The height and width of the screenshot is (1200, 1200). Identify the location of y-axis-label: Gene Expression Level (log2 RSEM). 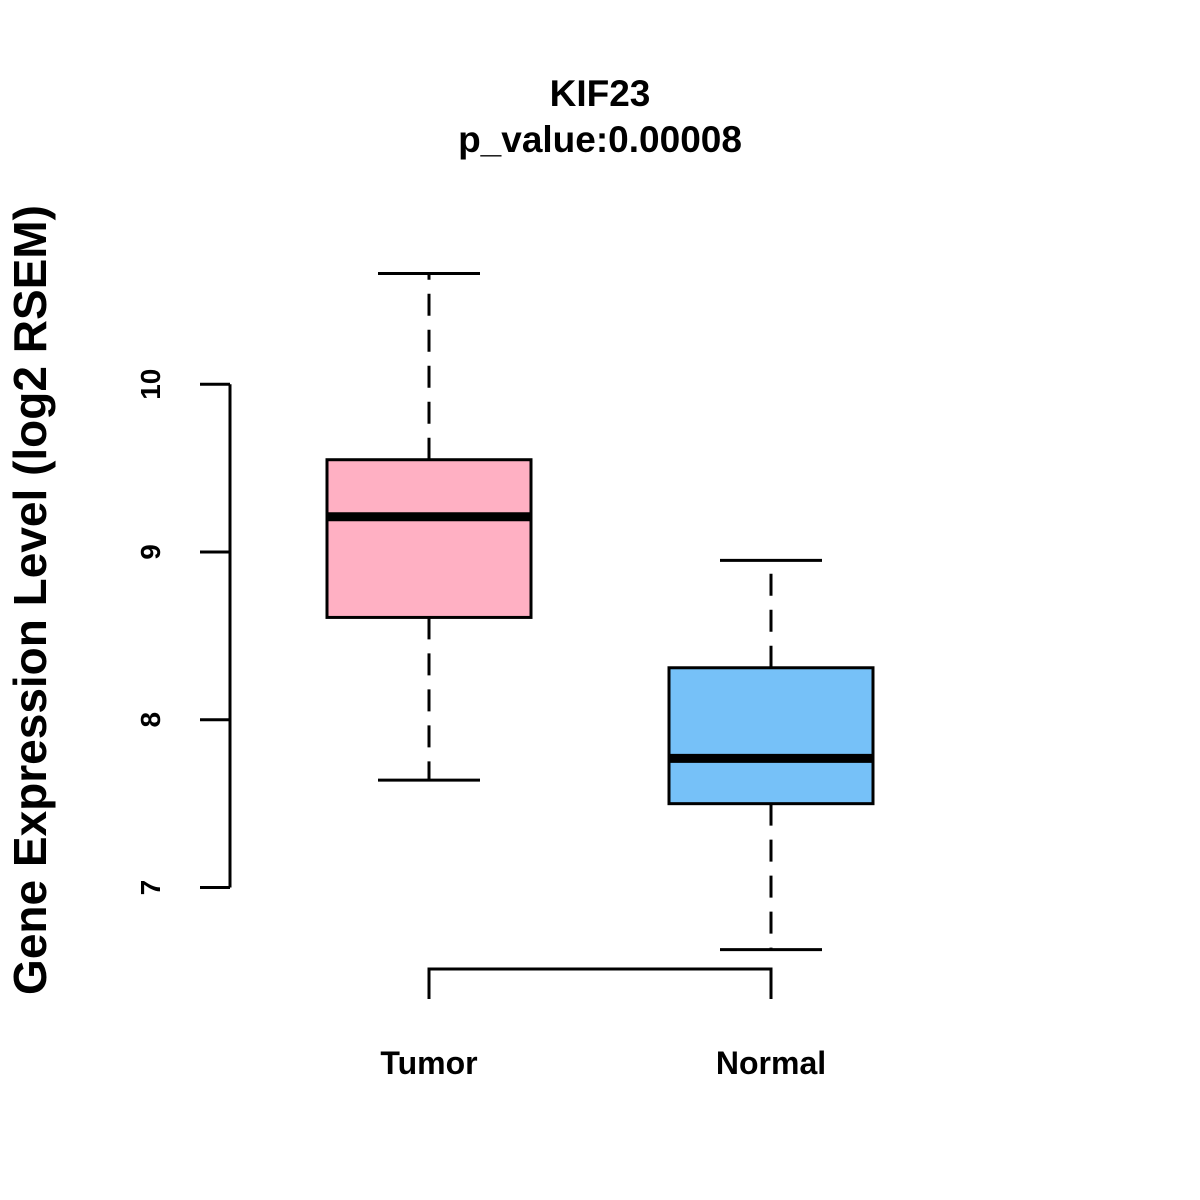
(30, 600).